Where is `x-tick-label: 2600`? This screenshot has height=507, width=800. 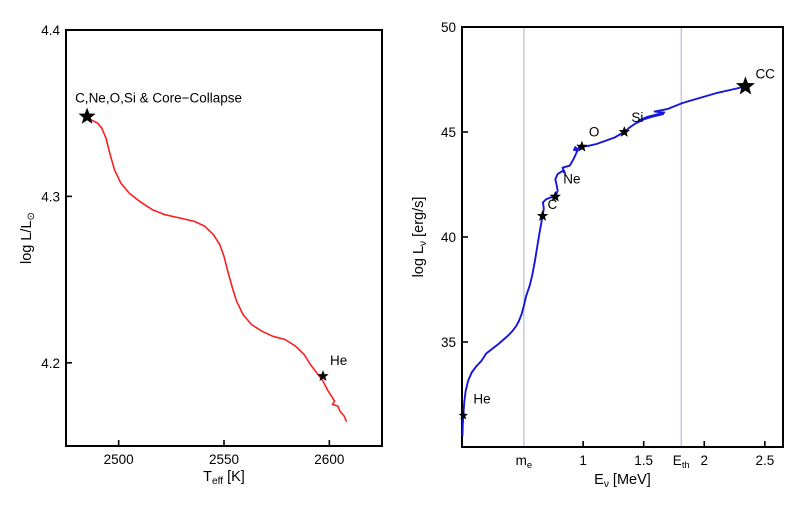 x-tick-label: 2600 is located at coordinates (329, 459).